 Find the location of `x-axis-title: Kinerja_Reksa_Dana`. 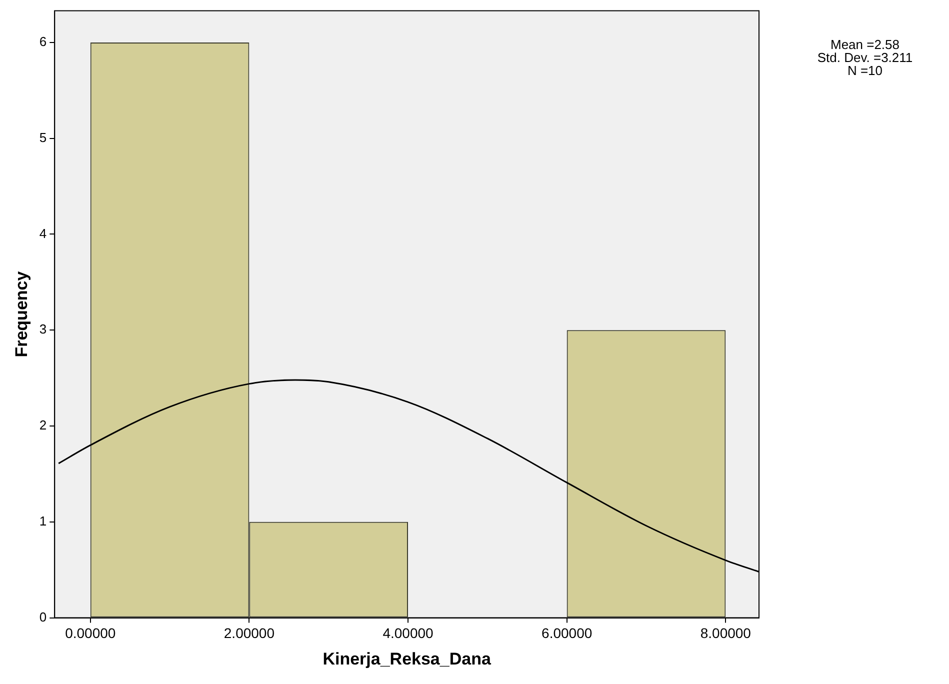

x-axis-title: Kinerja_Reksa_Dana is located at coordinates (407, 658).